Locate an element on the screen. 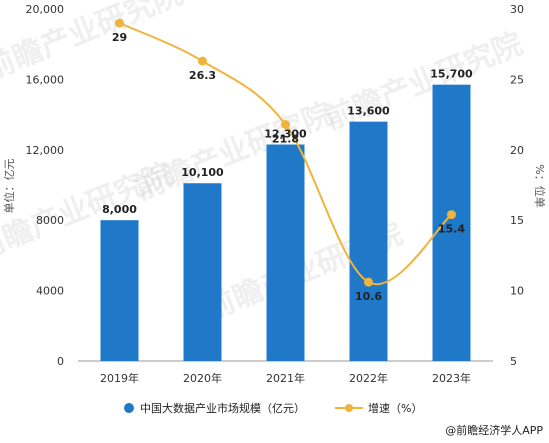  legend-bar-label: 中国大数据产业市场规模（亿元） is located at coordinates (222, 408).